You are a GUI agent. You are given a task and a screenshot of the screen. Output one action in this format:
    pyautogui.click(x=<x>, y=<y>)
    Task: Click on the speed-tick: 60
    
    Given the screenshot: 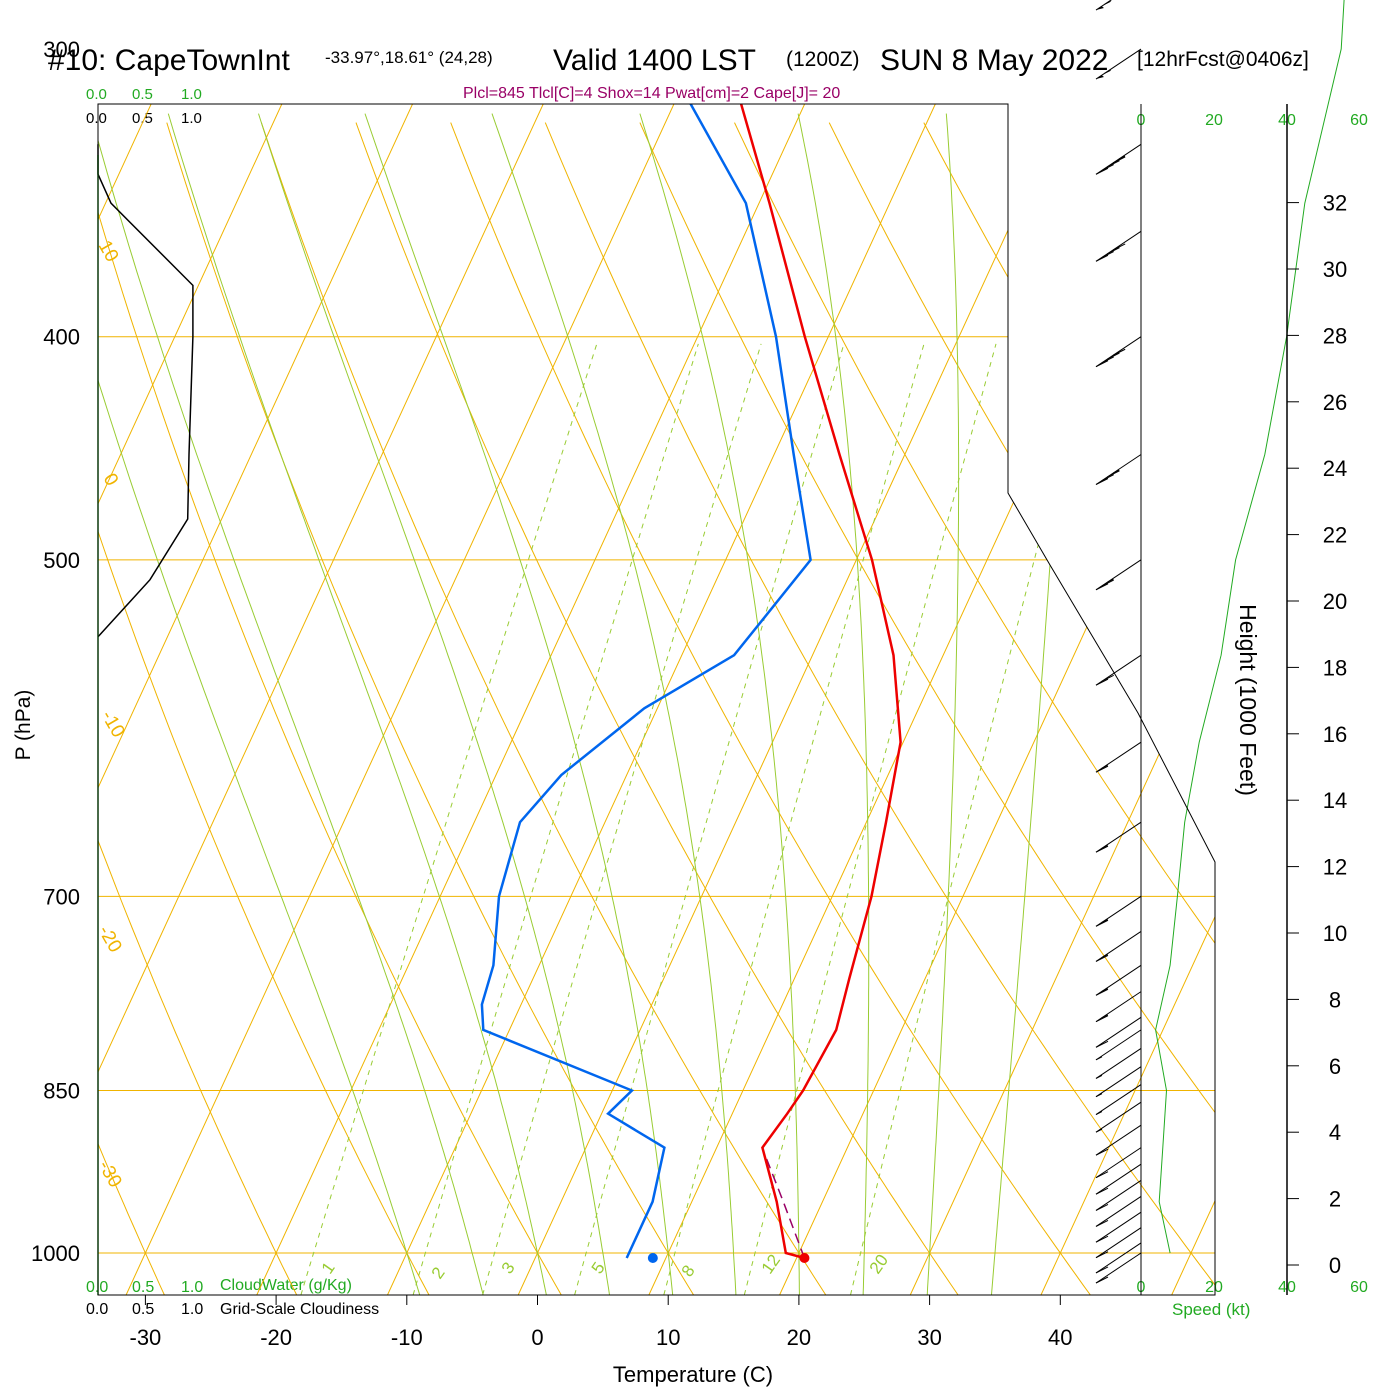 What is the action you would take?
    pyautogui.click(x=1359, y=120)
    